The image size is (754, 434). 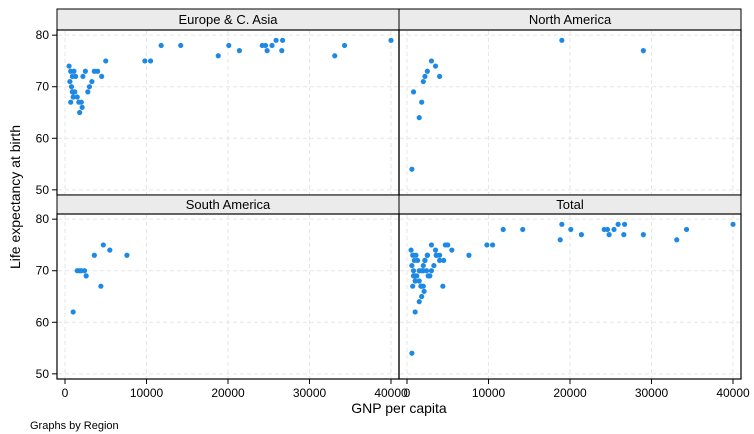 I want to click on strip-title: South America, so click(x=228, y=204).